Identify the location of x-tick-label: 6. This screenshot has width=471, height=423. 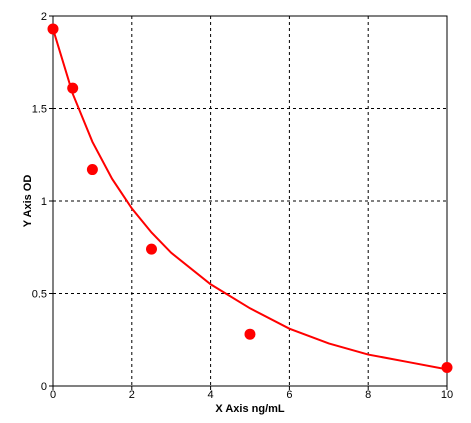
(289, 395).